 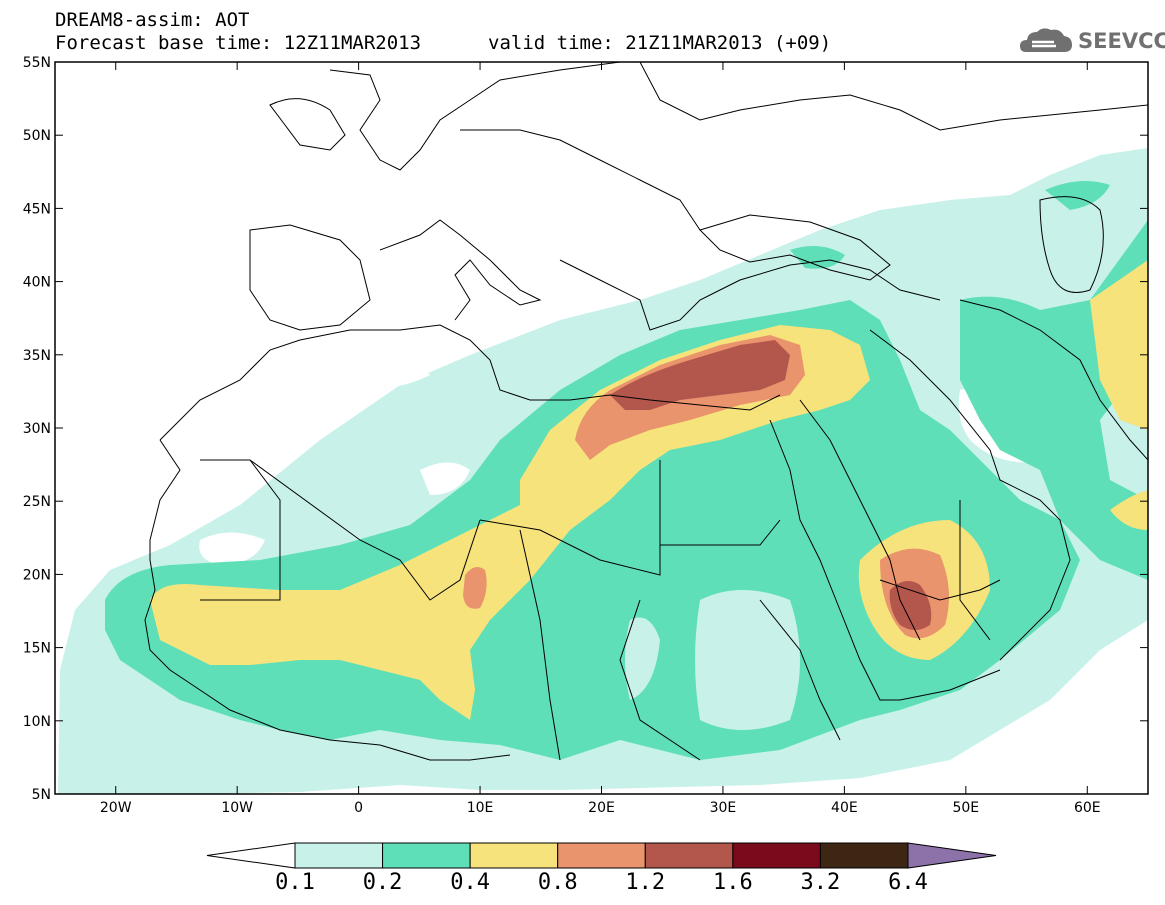 I want to click on lon-tick-label: 60E, so click(x=1087, y=808).